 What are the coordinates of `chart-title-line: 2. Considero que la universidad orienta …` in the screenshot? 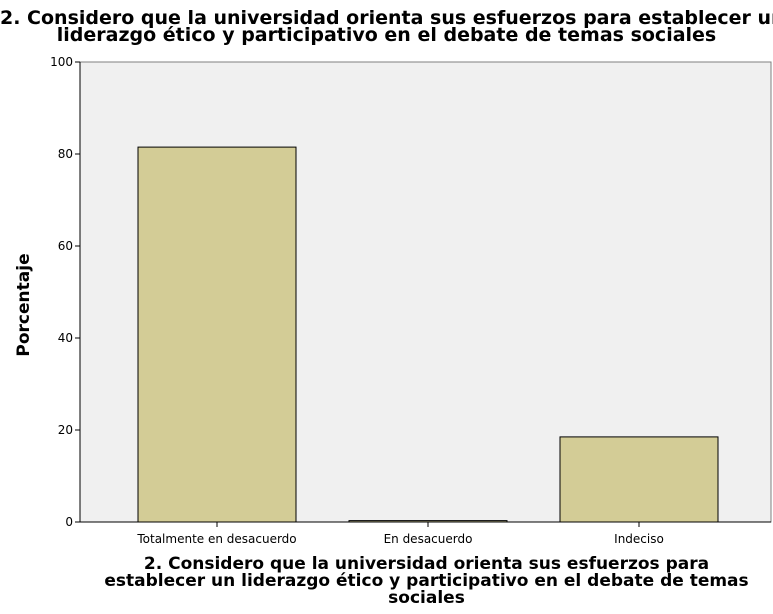 It's located at (386, 18).